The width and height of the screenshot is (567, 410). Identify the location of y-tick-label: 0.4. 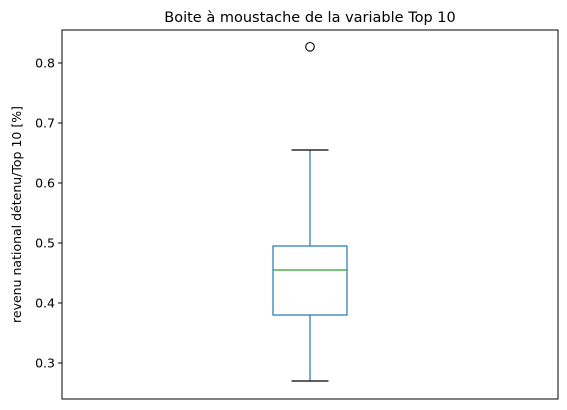
(45, 303).